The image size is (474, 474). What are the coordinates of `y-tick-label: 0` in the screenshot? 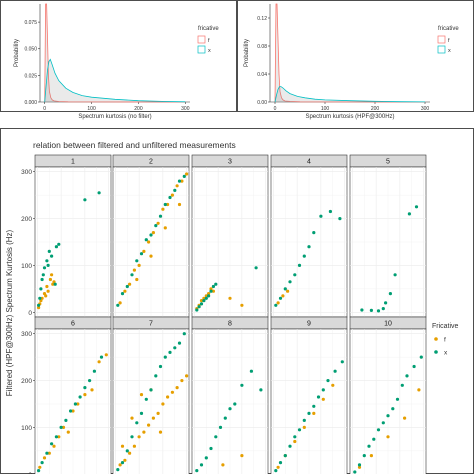 It's located at (30, 473).